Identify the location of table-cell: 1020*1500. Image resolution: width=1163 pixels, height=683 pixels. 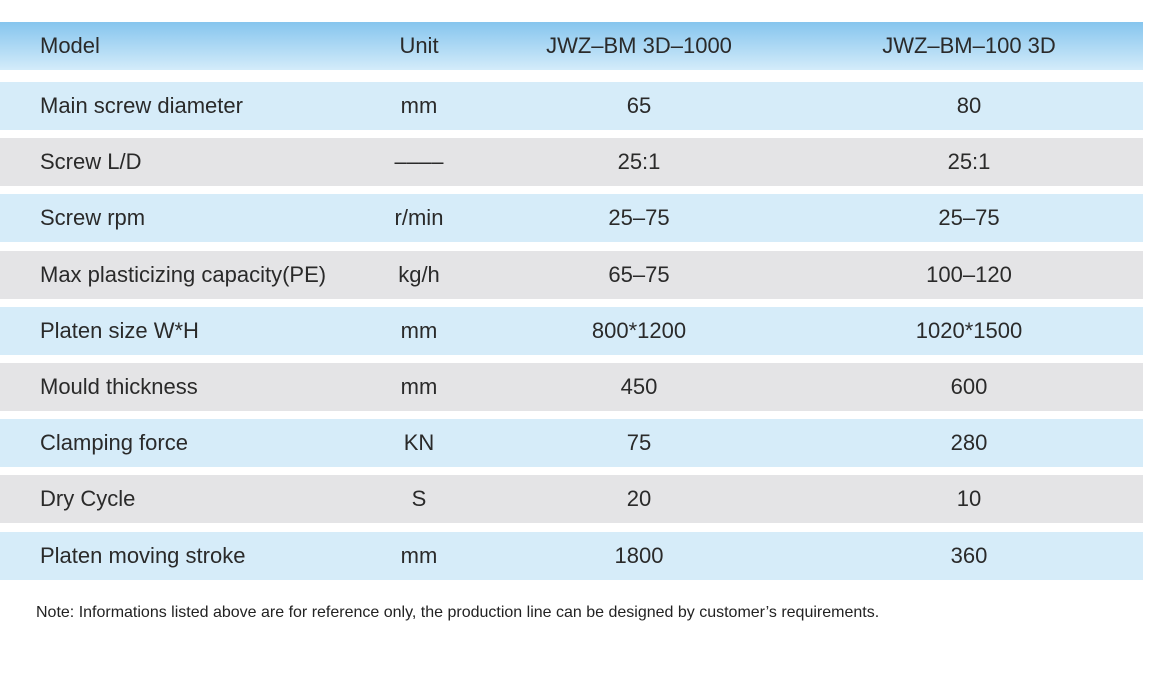
(969, 330).